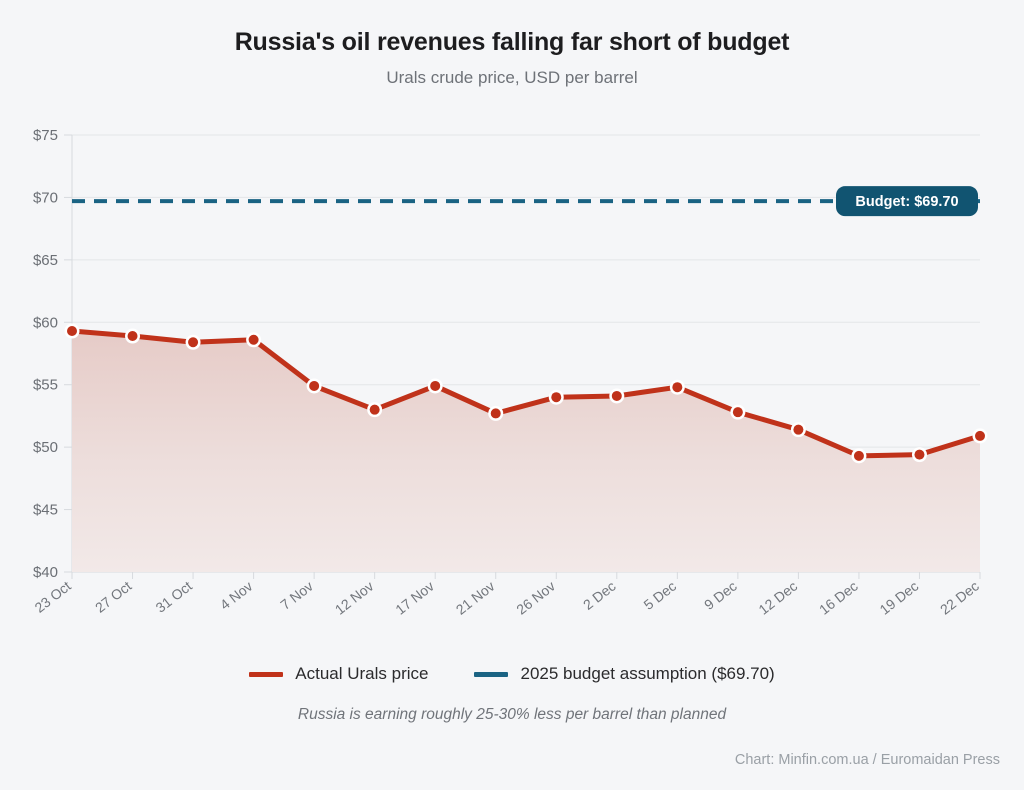 The width and height of the screenshot is (1024, 790). Describe the element at coordinates (45, 135) in the screenshot. I see `y-tick-label: $75` at that location.